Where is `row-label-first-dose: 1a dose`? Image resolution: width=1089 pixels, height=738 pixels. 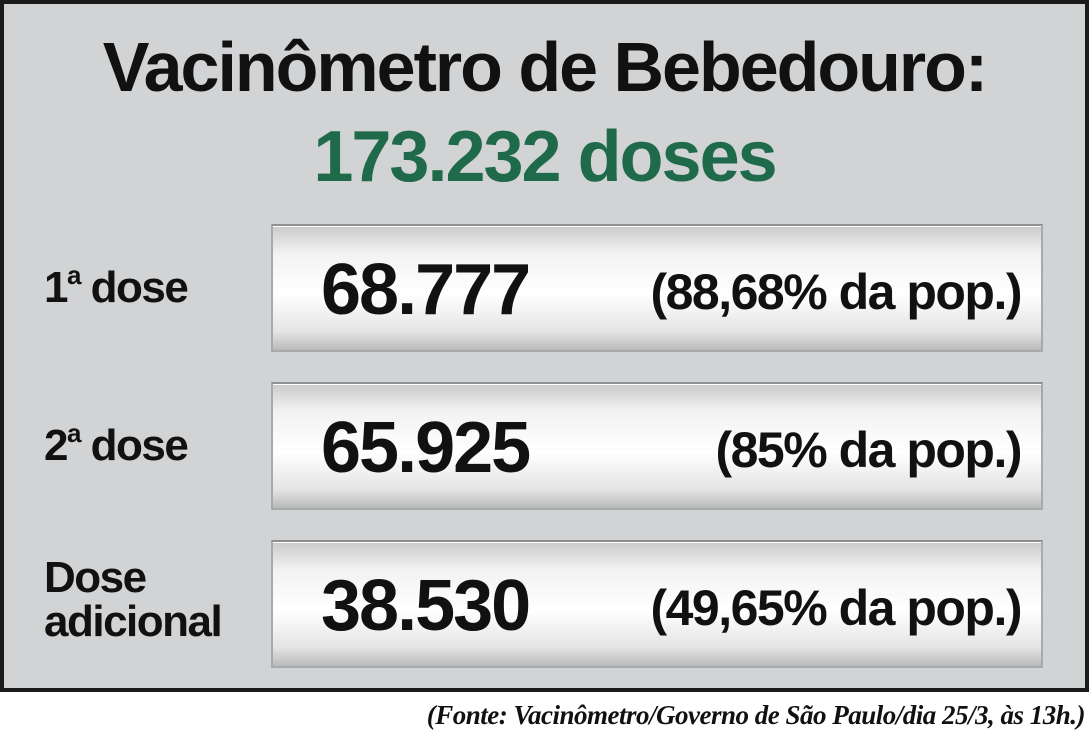 row-label-first-dose: 1a dose is located at coordinates (116, 286).